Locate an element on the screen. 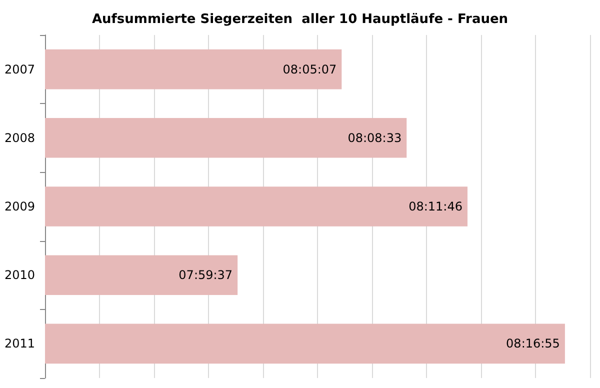 Image resolution: width=600 pixels, height=388 pixels. data-label: 07:59:37 is located at coordinates (205, 275).